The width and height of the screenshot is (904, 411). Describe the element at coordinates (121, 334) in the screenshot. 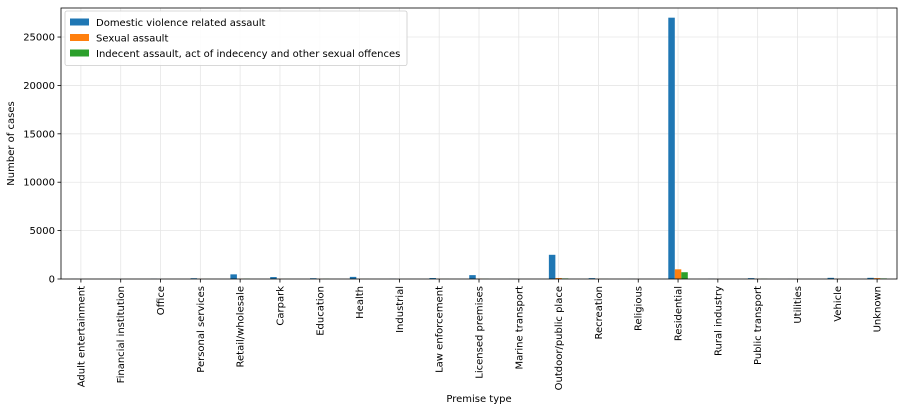

I see `x-tick-label: Financial institution` at that location.